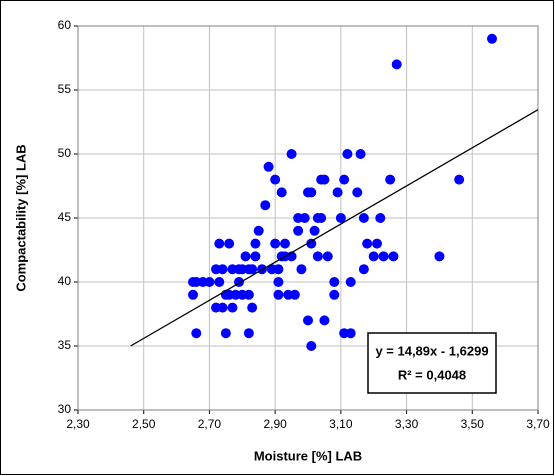 The height and width of the screenshot is (476, 555). I want to click on equation-box, so click(432, 363).